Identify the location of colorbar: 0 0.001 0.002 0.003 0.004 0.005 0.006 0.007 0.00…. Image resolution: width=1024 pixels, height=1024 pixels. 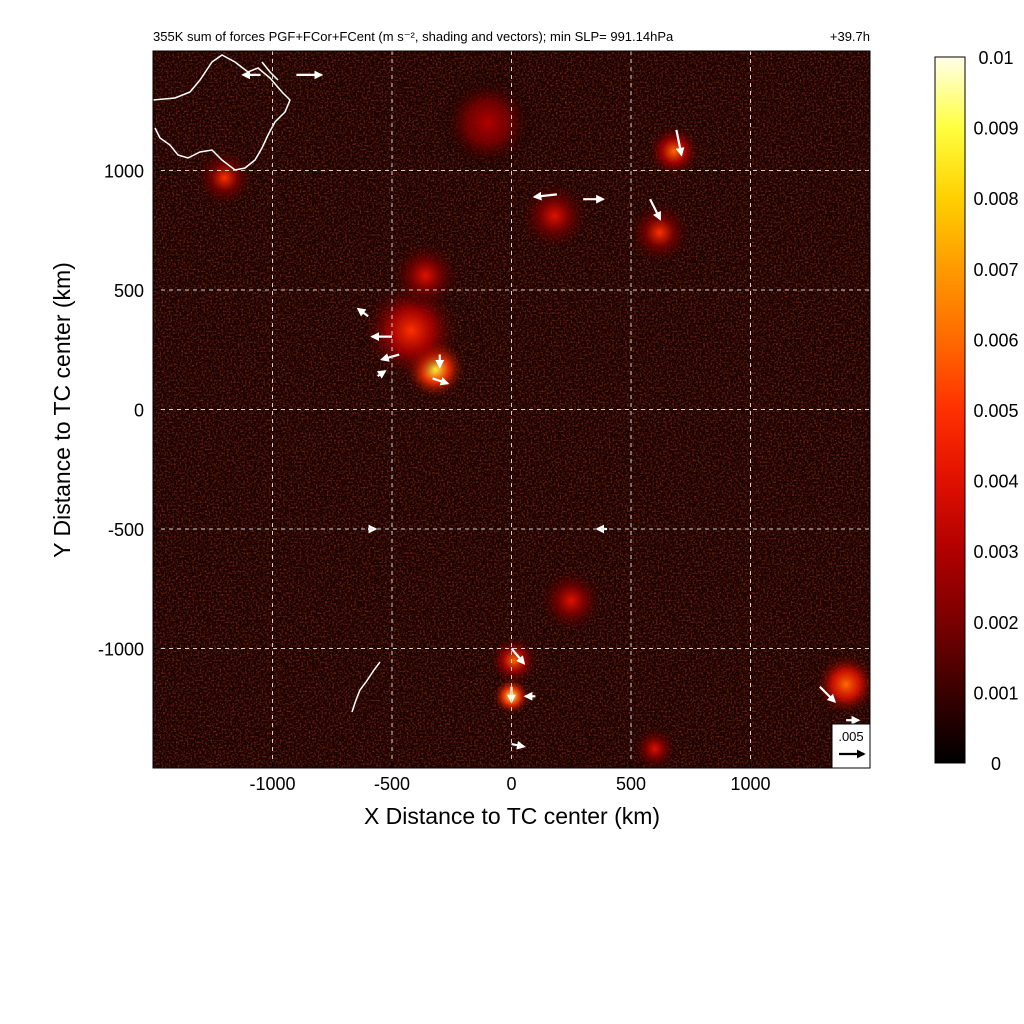
(976, 411).